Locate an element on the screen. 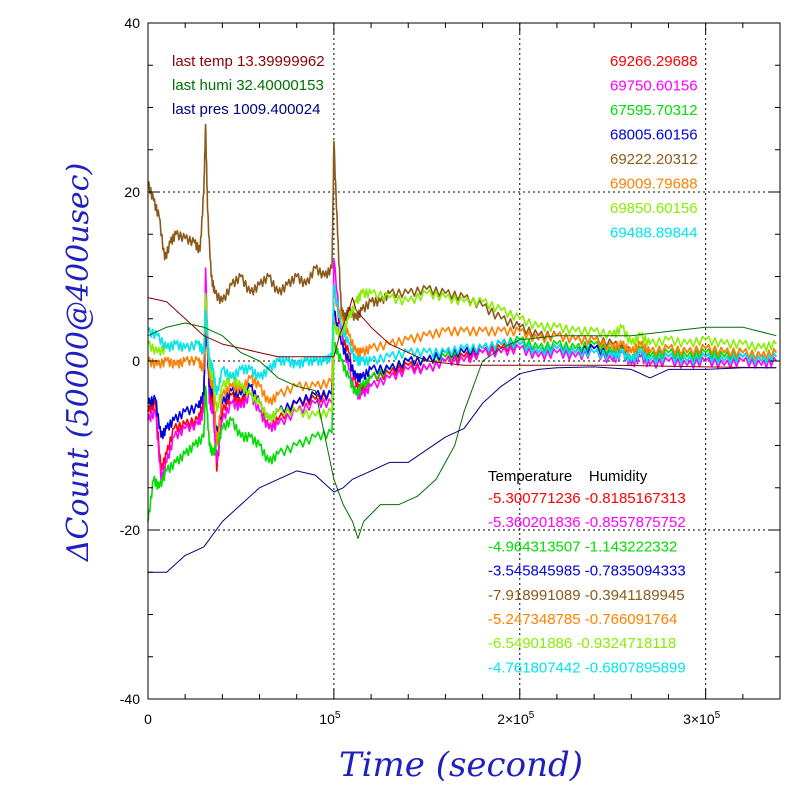 This screenshot has width=797, height=797. y-tick-label: -40 is located at coordinates (130, 699).